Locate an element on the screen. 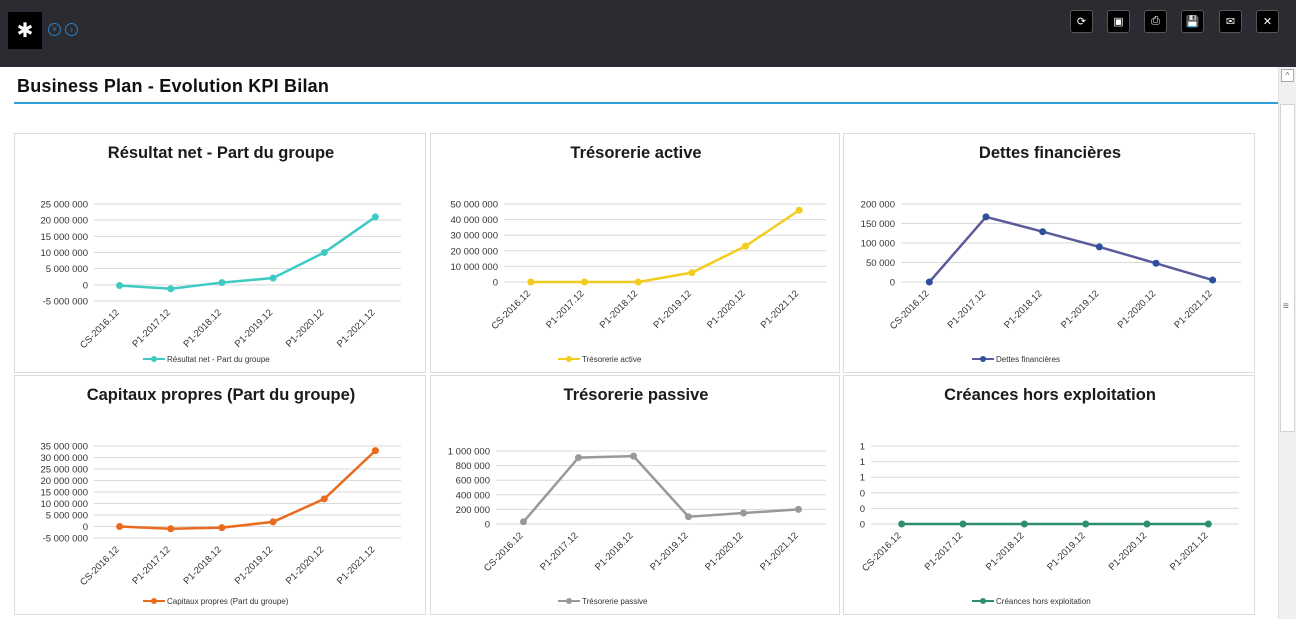 The width and height of the screenshot is (1296, 619). y-tick-label: 10 000 000 is located at coordinates (64, 253).